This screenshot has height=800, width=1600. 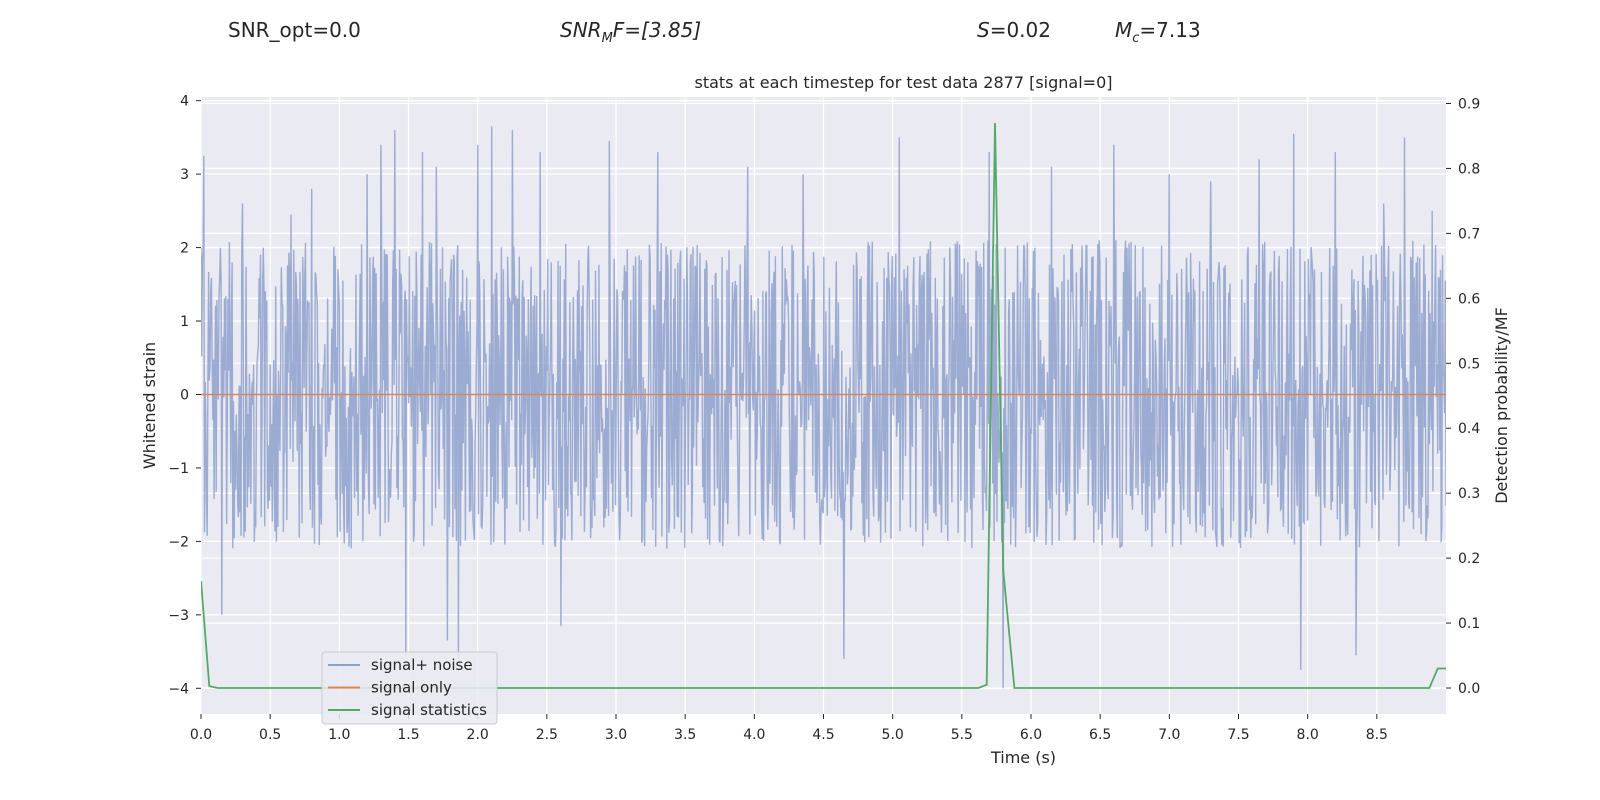 What do you see at coordinates (429, 710) in the screenshot?
I see `legend-label: signal statistics` at bounding box center [429, 710].